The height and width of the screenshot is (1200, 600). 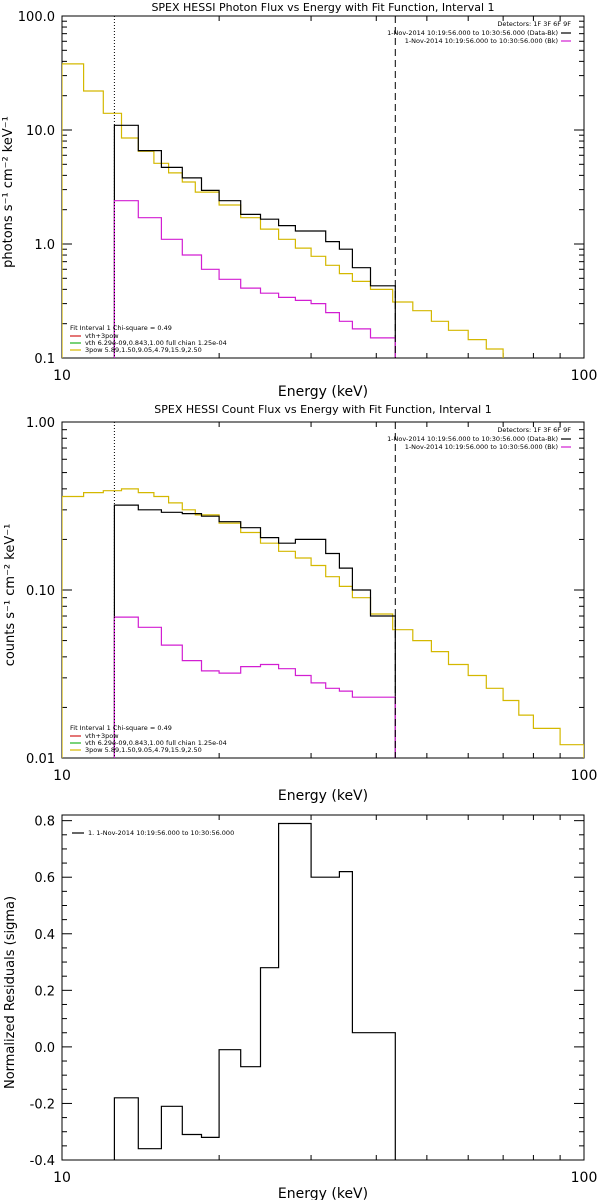 I want to click on y-tick-label: -0.2, so click(x=42, y=1104).